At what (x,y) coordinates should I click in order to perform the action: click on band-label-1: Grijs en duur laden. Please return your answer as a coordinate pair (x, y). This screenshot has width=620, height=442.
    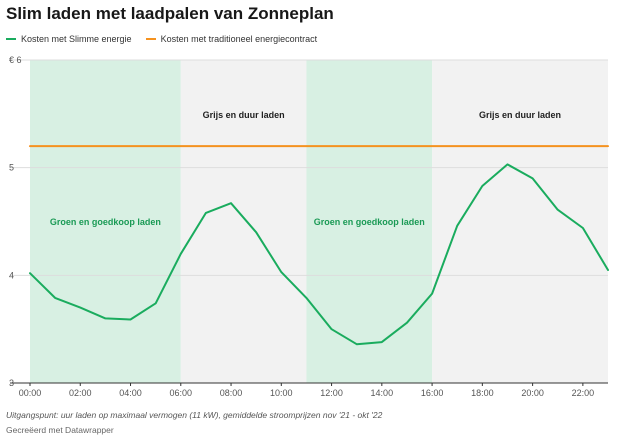
    Looking at the image, I should click on (244, 115).